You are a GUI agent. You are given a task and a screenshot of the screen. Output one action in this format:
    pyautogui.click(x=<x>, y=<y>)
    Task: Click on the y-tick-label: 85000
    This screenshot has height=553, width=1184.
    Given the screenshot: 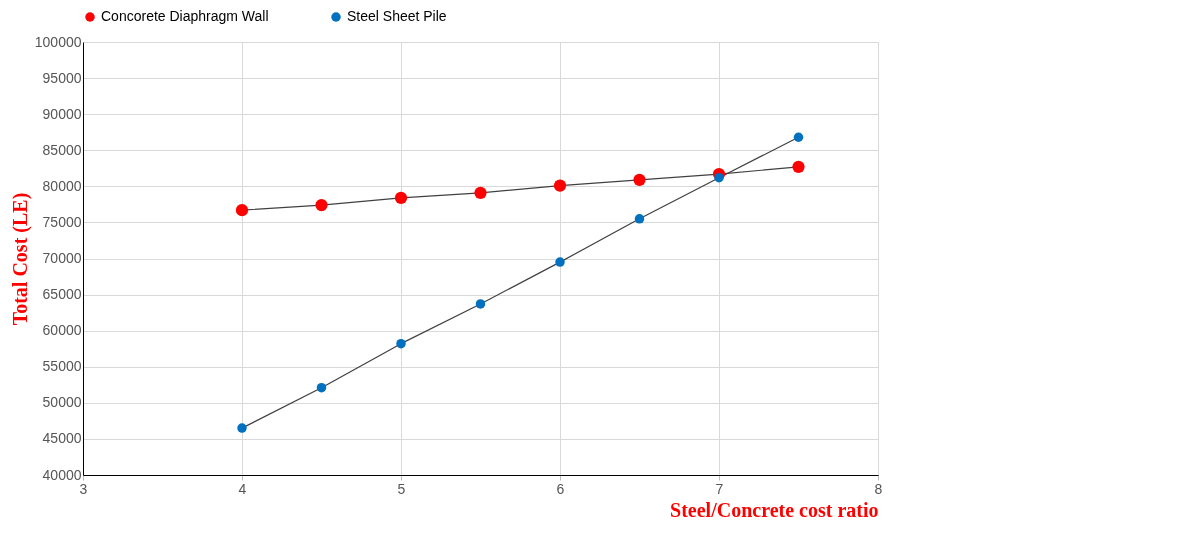 What is the action you would take?
    pyautogui.click(x=62, y=149)
    